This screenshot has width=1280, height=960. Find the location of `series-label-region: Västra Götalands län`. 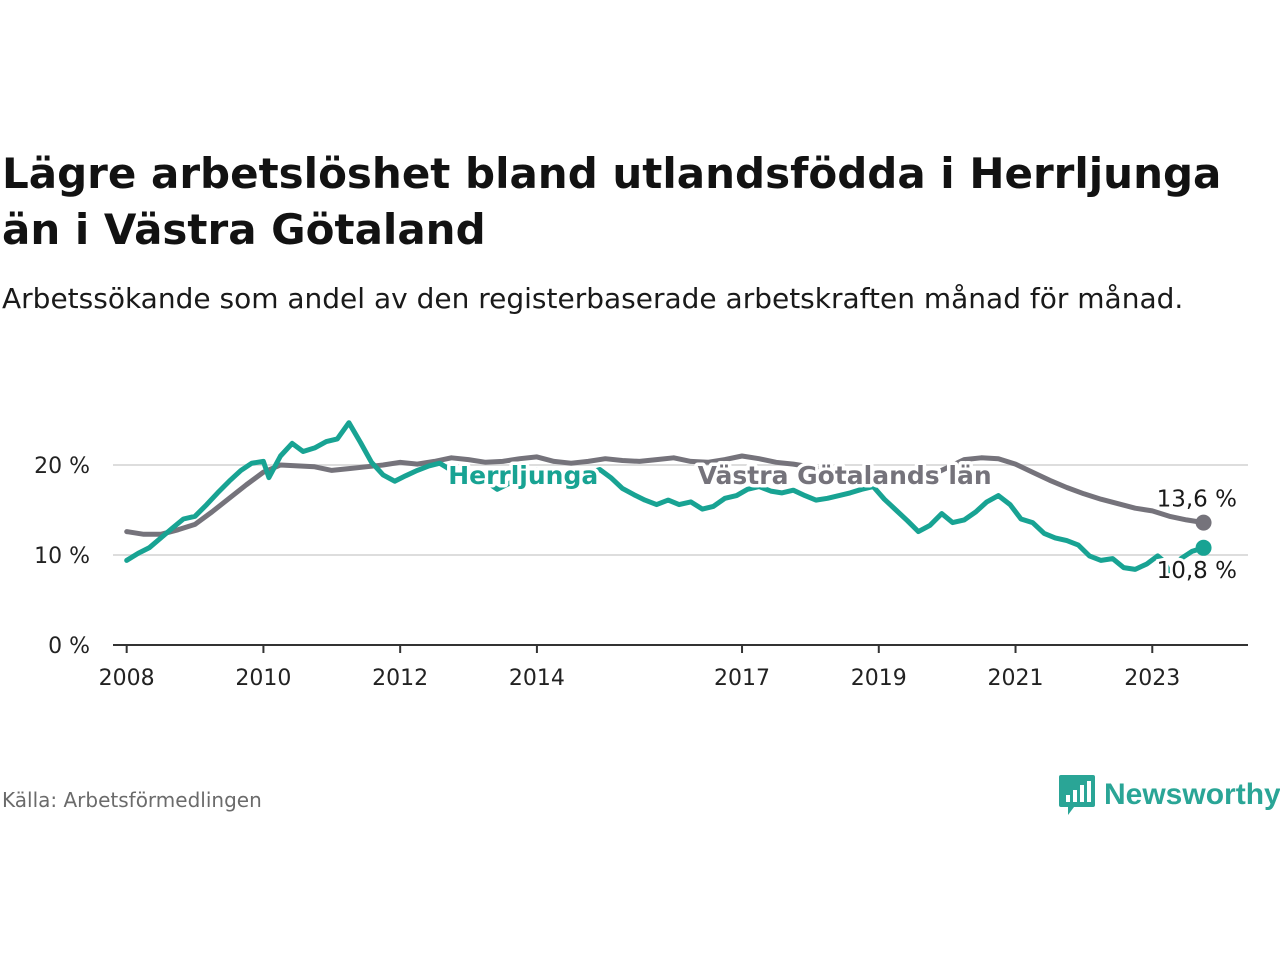

series-label-region: Västra Götalands län is located at coordinates (845, 475).